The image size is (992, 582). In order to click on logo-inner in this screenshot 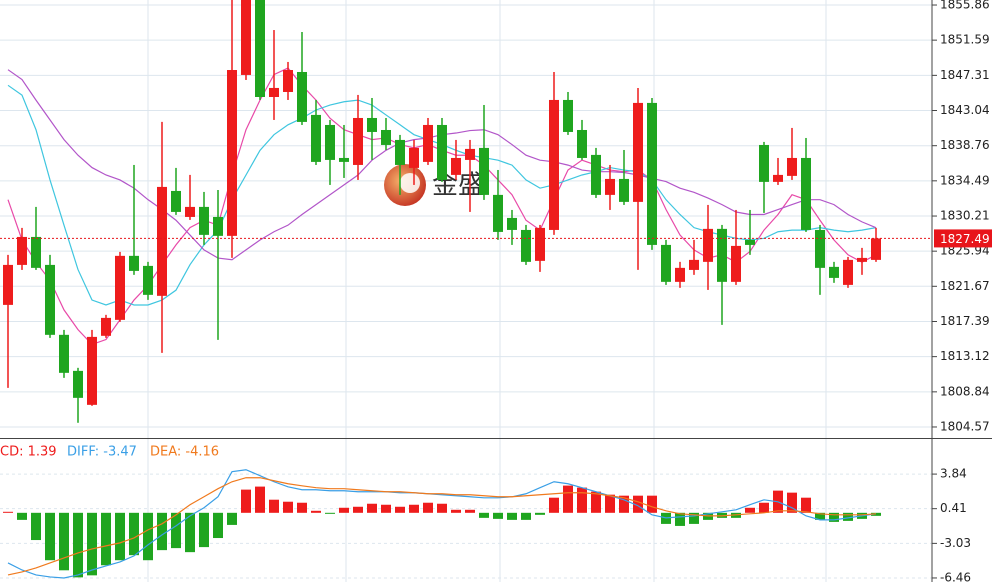, I will do `click(410, 183)`.